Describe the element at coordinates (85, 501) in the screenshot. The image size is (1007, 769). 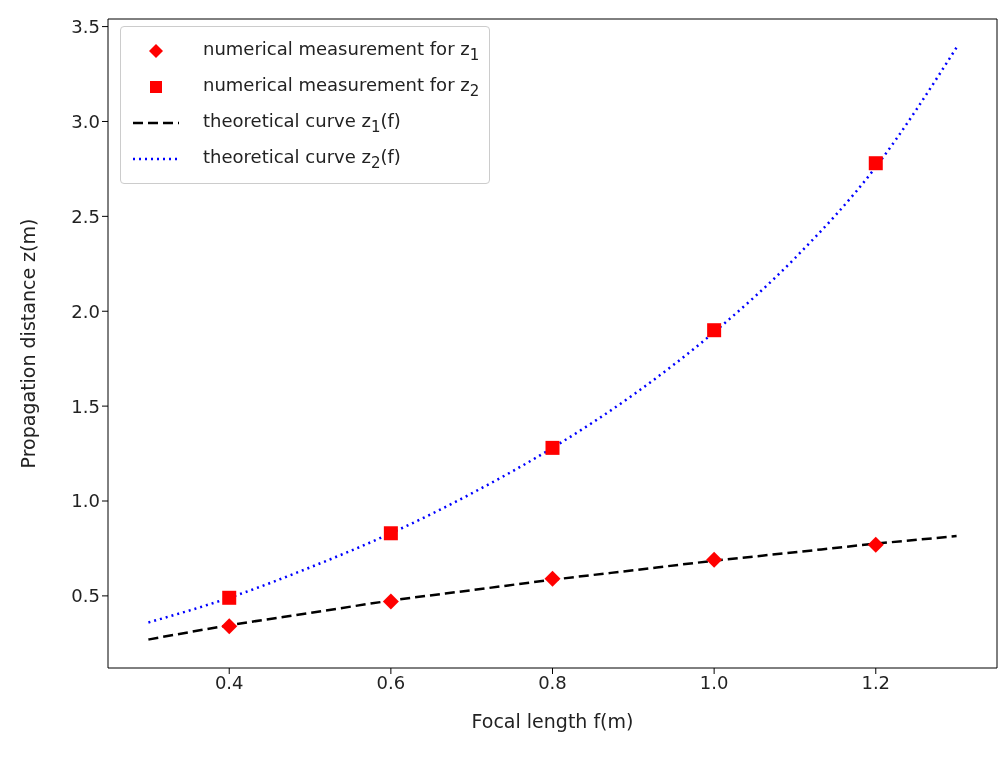
I see `y-tick-label: 1.0` at that location.